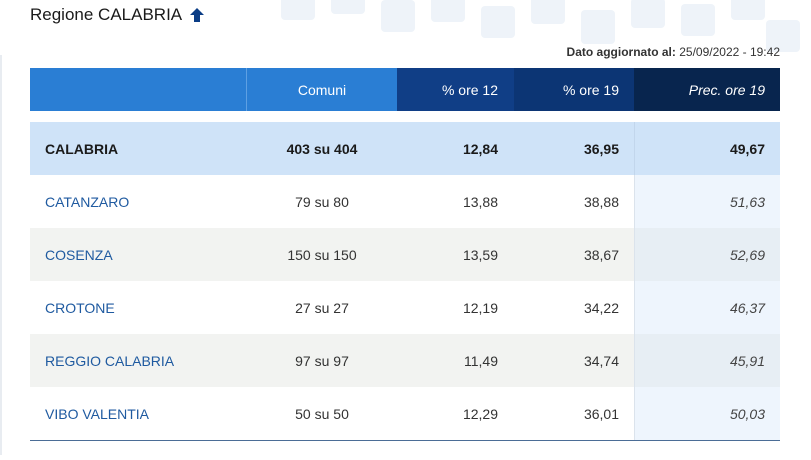 This screenshot has height=460, width=811. Describe the element at coordinates (707, 201) in the screenshot. I see `province-prec: 51,63` at that location.